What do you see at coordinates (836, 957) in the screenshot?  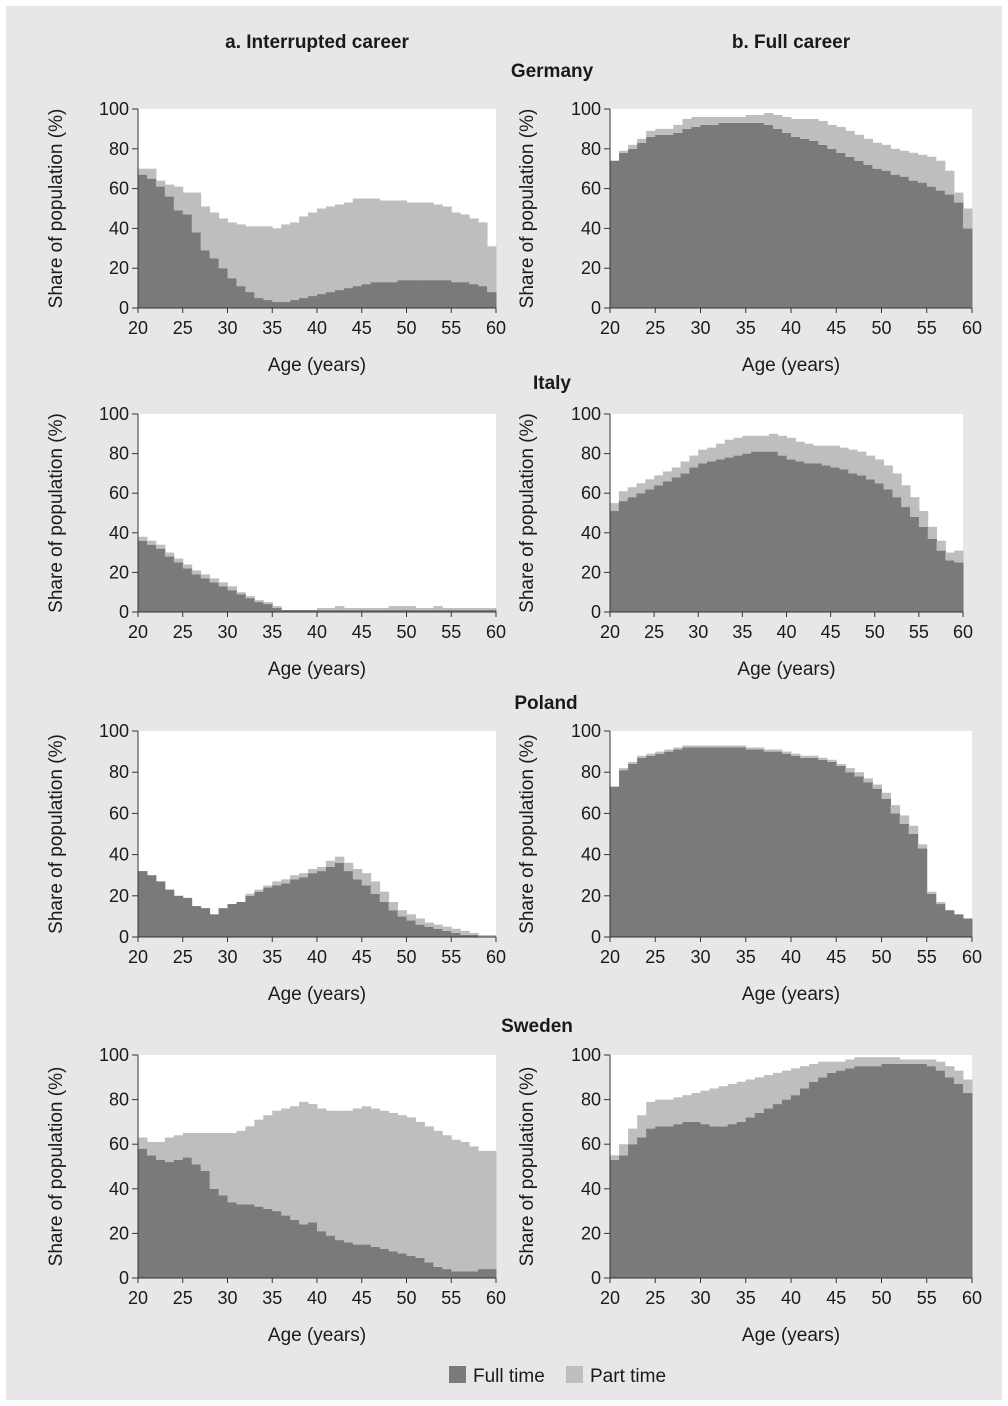 I see `x-tick-label: 45` at bounding box center [836, 957].